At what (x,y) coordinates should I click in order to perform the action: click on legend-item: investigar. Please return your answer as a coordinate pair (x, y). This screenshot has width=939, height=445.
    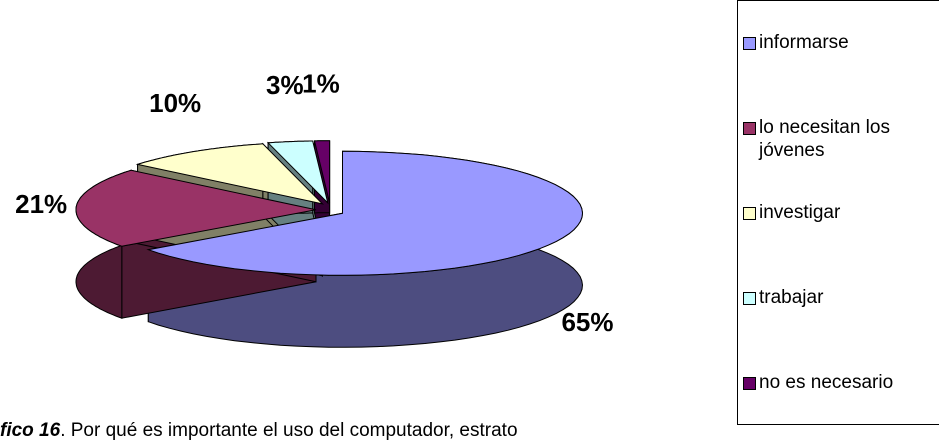
    Looking at the image, I should click on (841, 212).